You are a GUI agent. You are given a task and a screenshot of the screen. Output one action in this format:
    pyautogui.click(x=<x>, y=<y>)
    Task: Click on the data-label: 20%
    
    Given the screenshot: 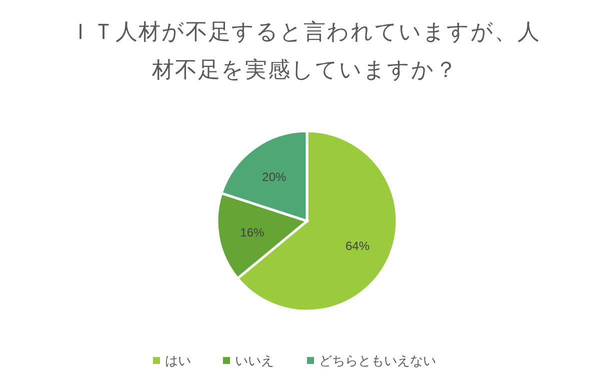 What is the action you would take?
    pyautogui.click(x=274, y=177)
    